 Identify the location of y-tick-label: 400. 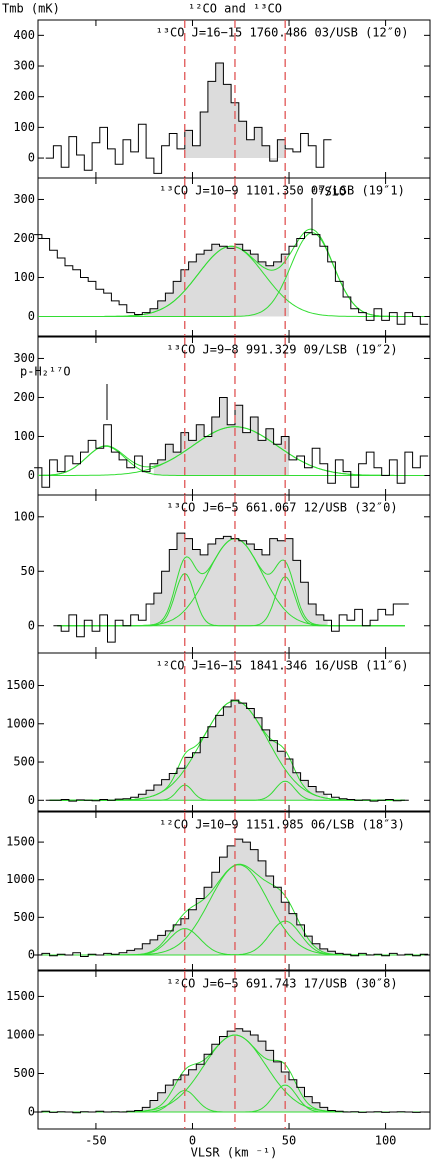
(24, 35).